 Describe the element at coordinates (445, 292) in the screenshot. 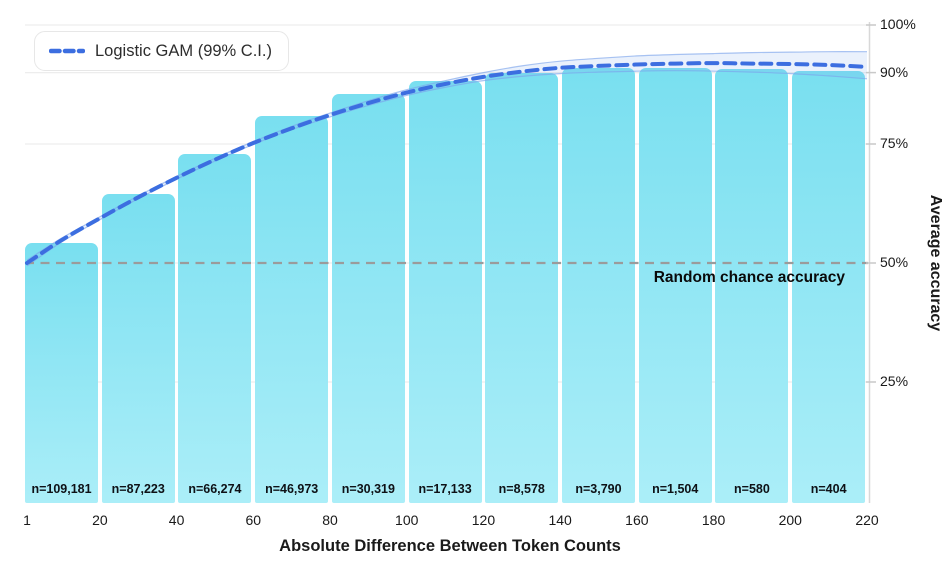

I see `bar-bin-100-120: n=17,133` at that location.